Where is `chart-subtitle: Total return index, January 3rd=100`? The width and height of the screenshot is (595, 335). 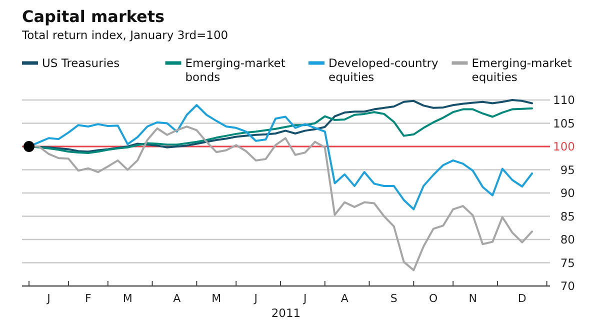
chart-subtitle: Total return index, January 3rd=100 is located at coordinates (124, 35).